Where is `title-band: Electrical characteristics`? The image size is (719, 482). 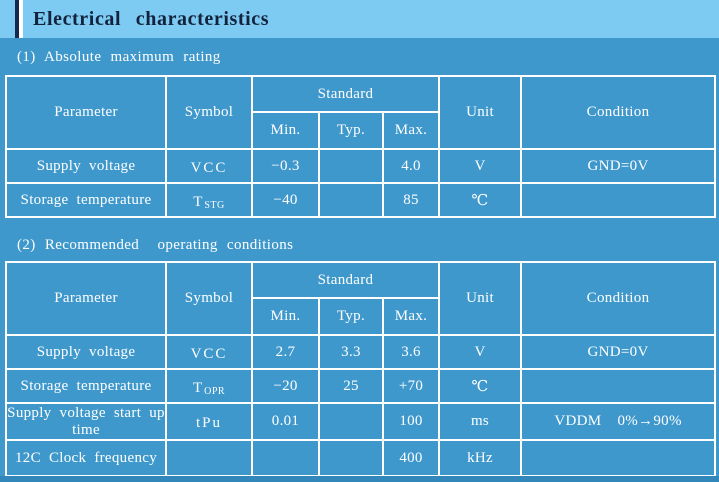 title-band: Electrical characteristics is located at coordinates (359, 19).